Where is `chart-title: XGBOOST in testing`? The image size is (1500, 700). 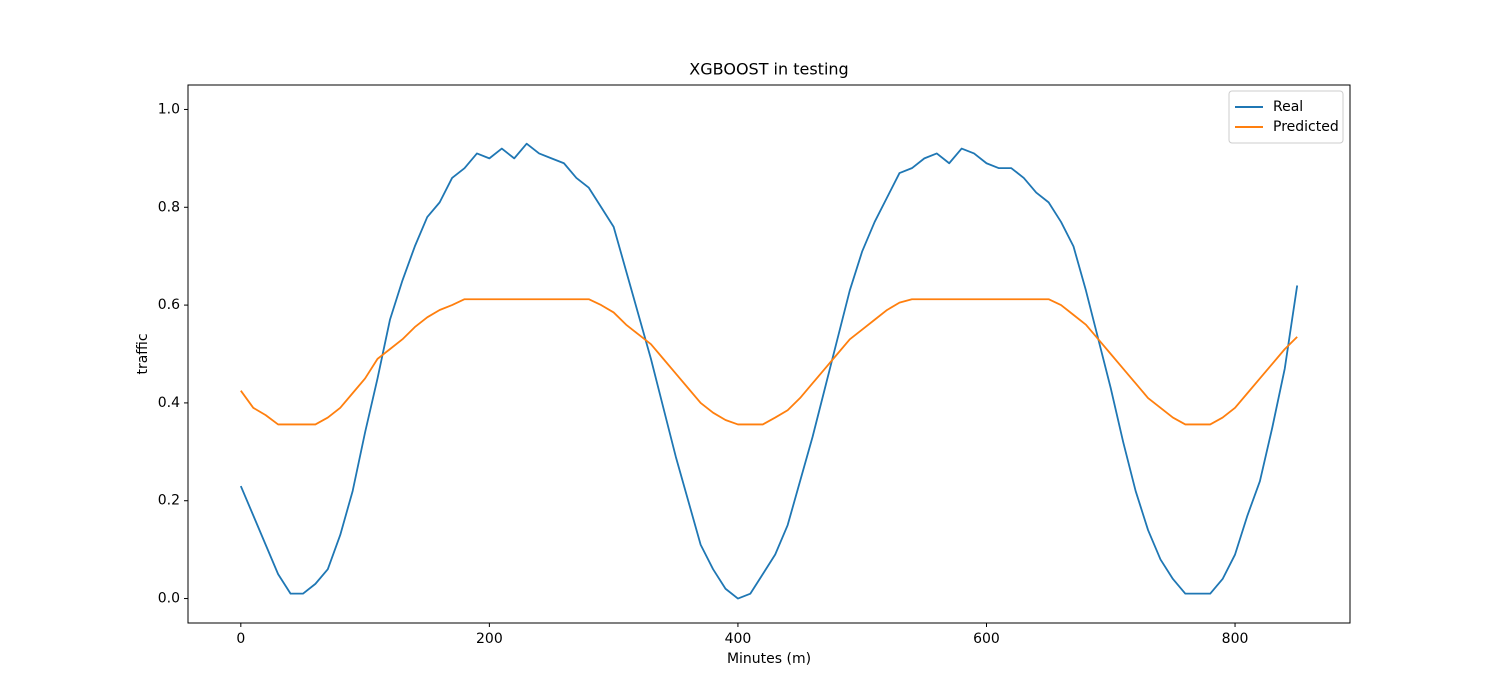
chart-title: XGBOOST in testing is located at coordinates (768, 69).